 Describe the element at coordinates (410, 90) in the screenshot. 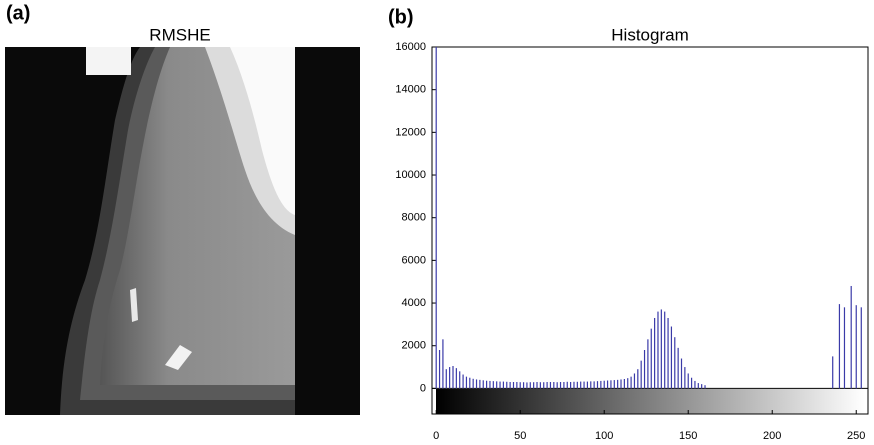

I see `y-tick-label: 14000` at that location.